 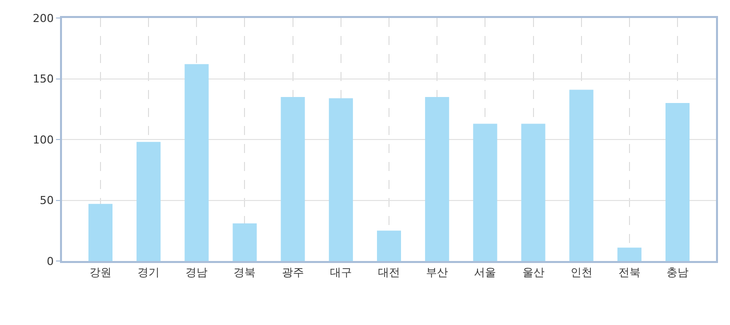 I want to click on x-tick-label: 강원, so click(x=100, y=273).